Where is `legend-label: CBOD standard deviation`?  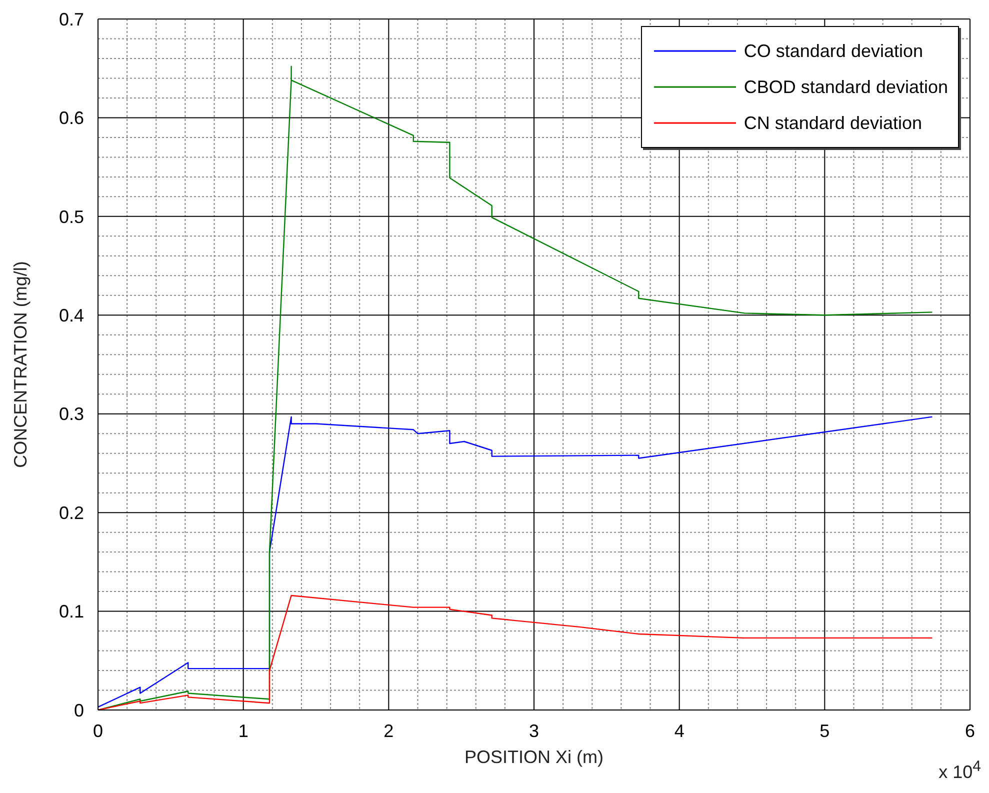 legend-label: CBOD standard deviation is located at coordinates (846, 87).